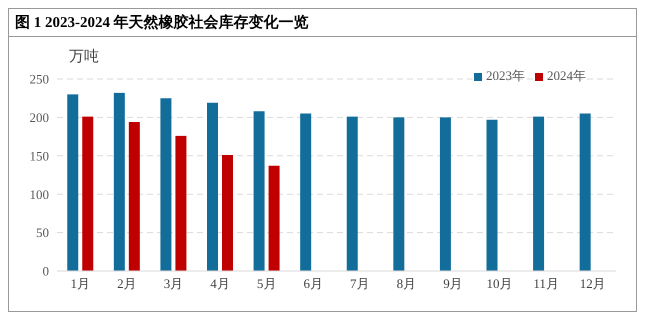 The height and width of the screenshot is (320, 645). What do you see at coordinates (566, 75) in the screenshot?
I see `legend-label: 2024年` at bounding box center [566, 75].